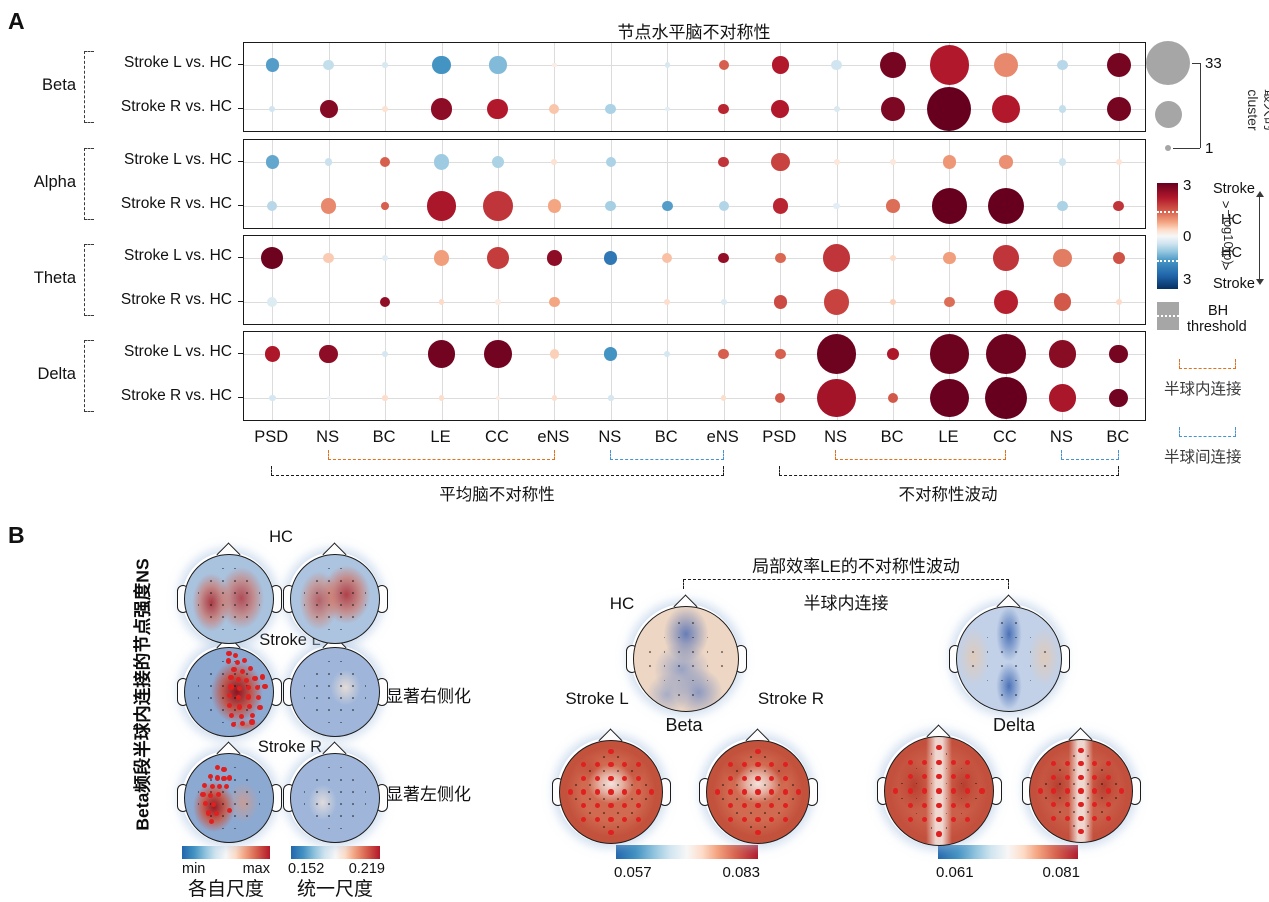 This screenshot has height=902, width=1269. Describe the element at coordinates (1005, 398) in the screenshot. I see `bubble-delta-r2-c14` at that location.